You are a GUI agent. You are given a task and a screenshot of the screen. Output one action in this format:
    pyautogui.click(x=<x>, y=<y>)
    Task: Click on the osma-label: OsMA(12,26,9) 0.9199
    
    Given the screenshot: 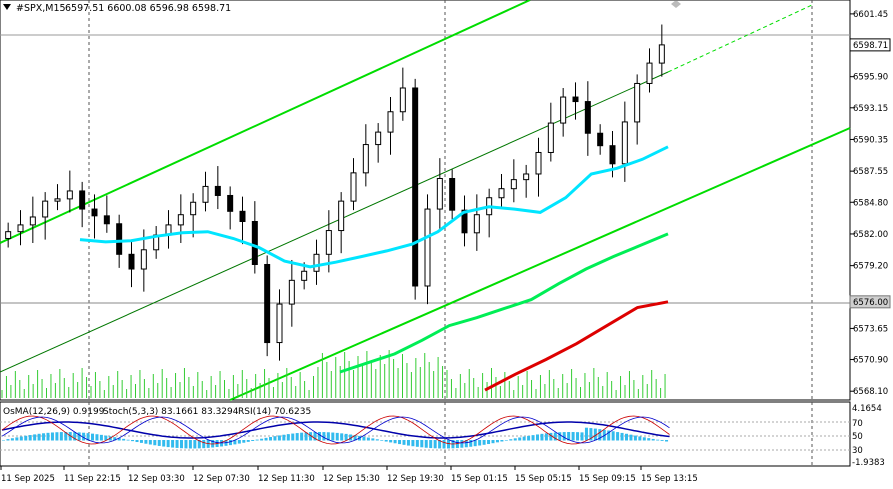 What is the action you would take?
    pyautogui.click(x=54, y=412)
    